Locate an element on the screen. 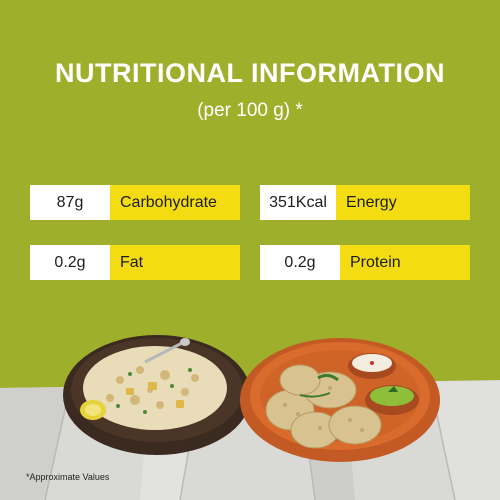  nutrient-label: Carbohydrate is located at coordinates (175, 202).